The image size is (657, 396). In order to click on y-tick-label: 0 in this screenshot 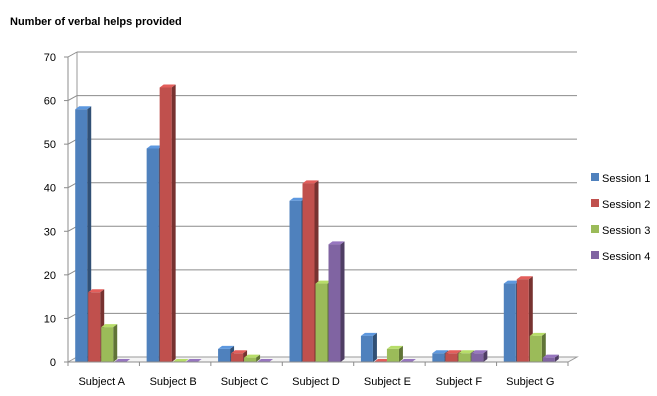, I will do `click(53, 363)`.